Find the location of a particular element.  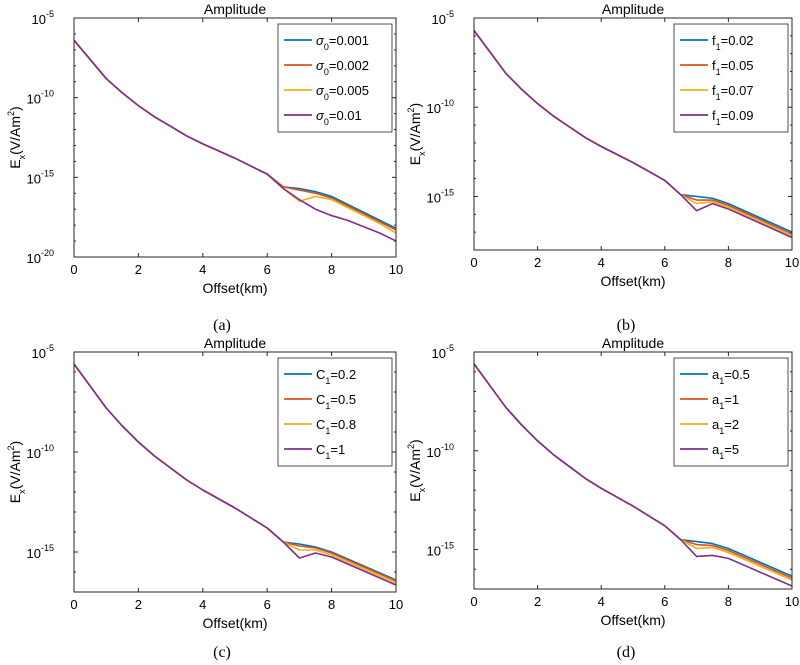

legend-entry: a1=0.5 is located at coordinates (731, 376).